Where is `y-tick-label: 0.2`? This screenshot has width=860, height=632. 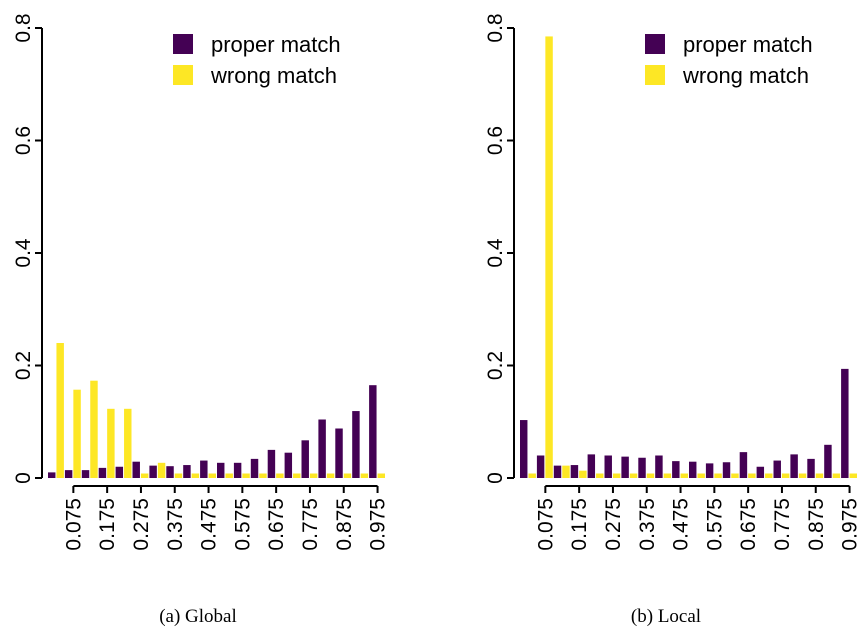 y-tick-label: 0.2 is located at coordinates (23, 365).